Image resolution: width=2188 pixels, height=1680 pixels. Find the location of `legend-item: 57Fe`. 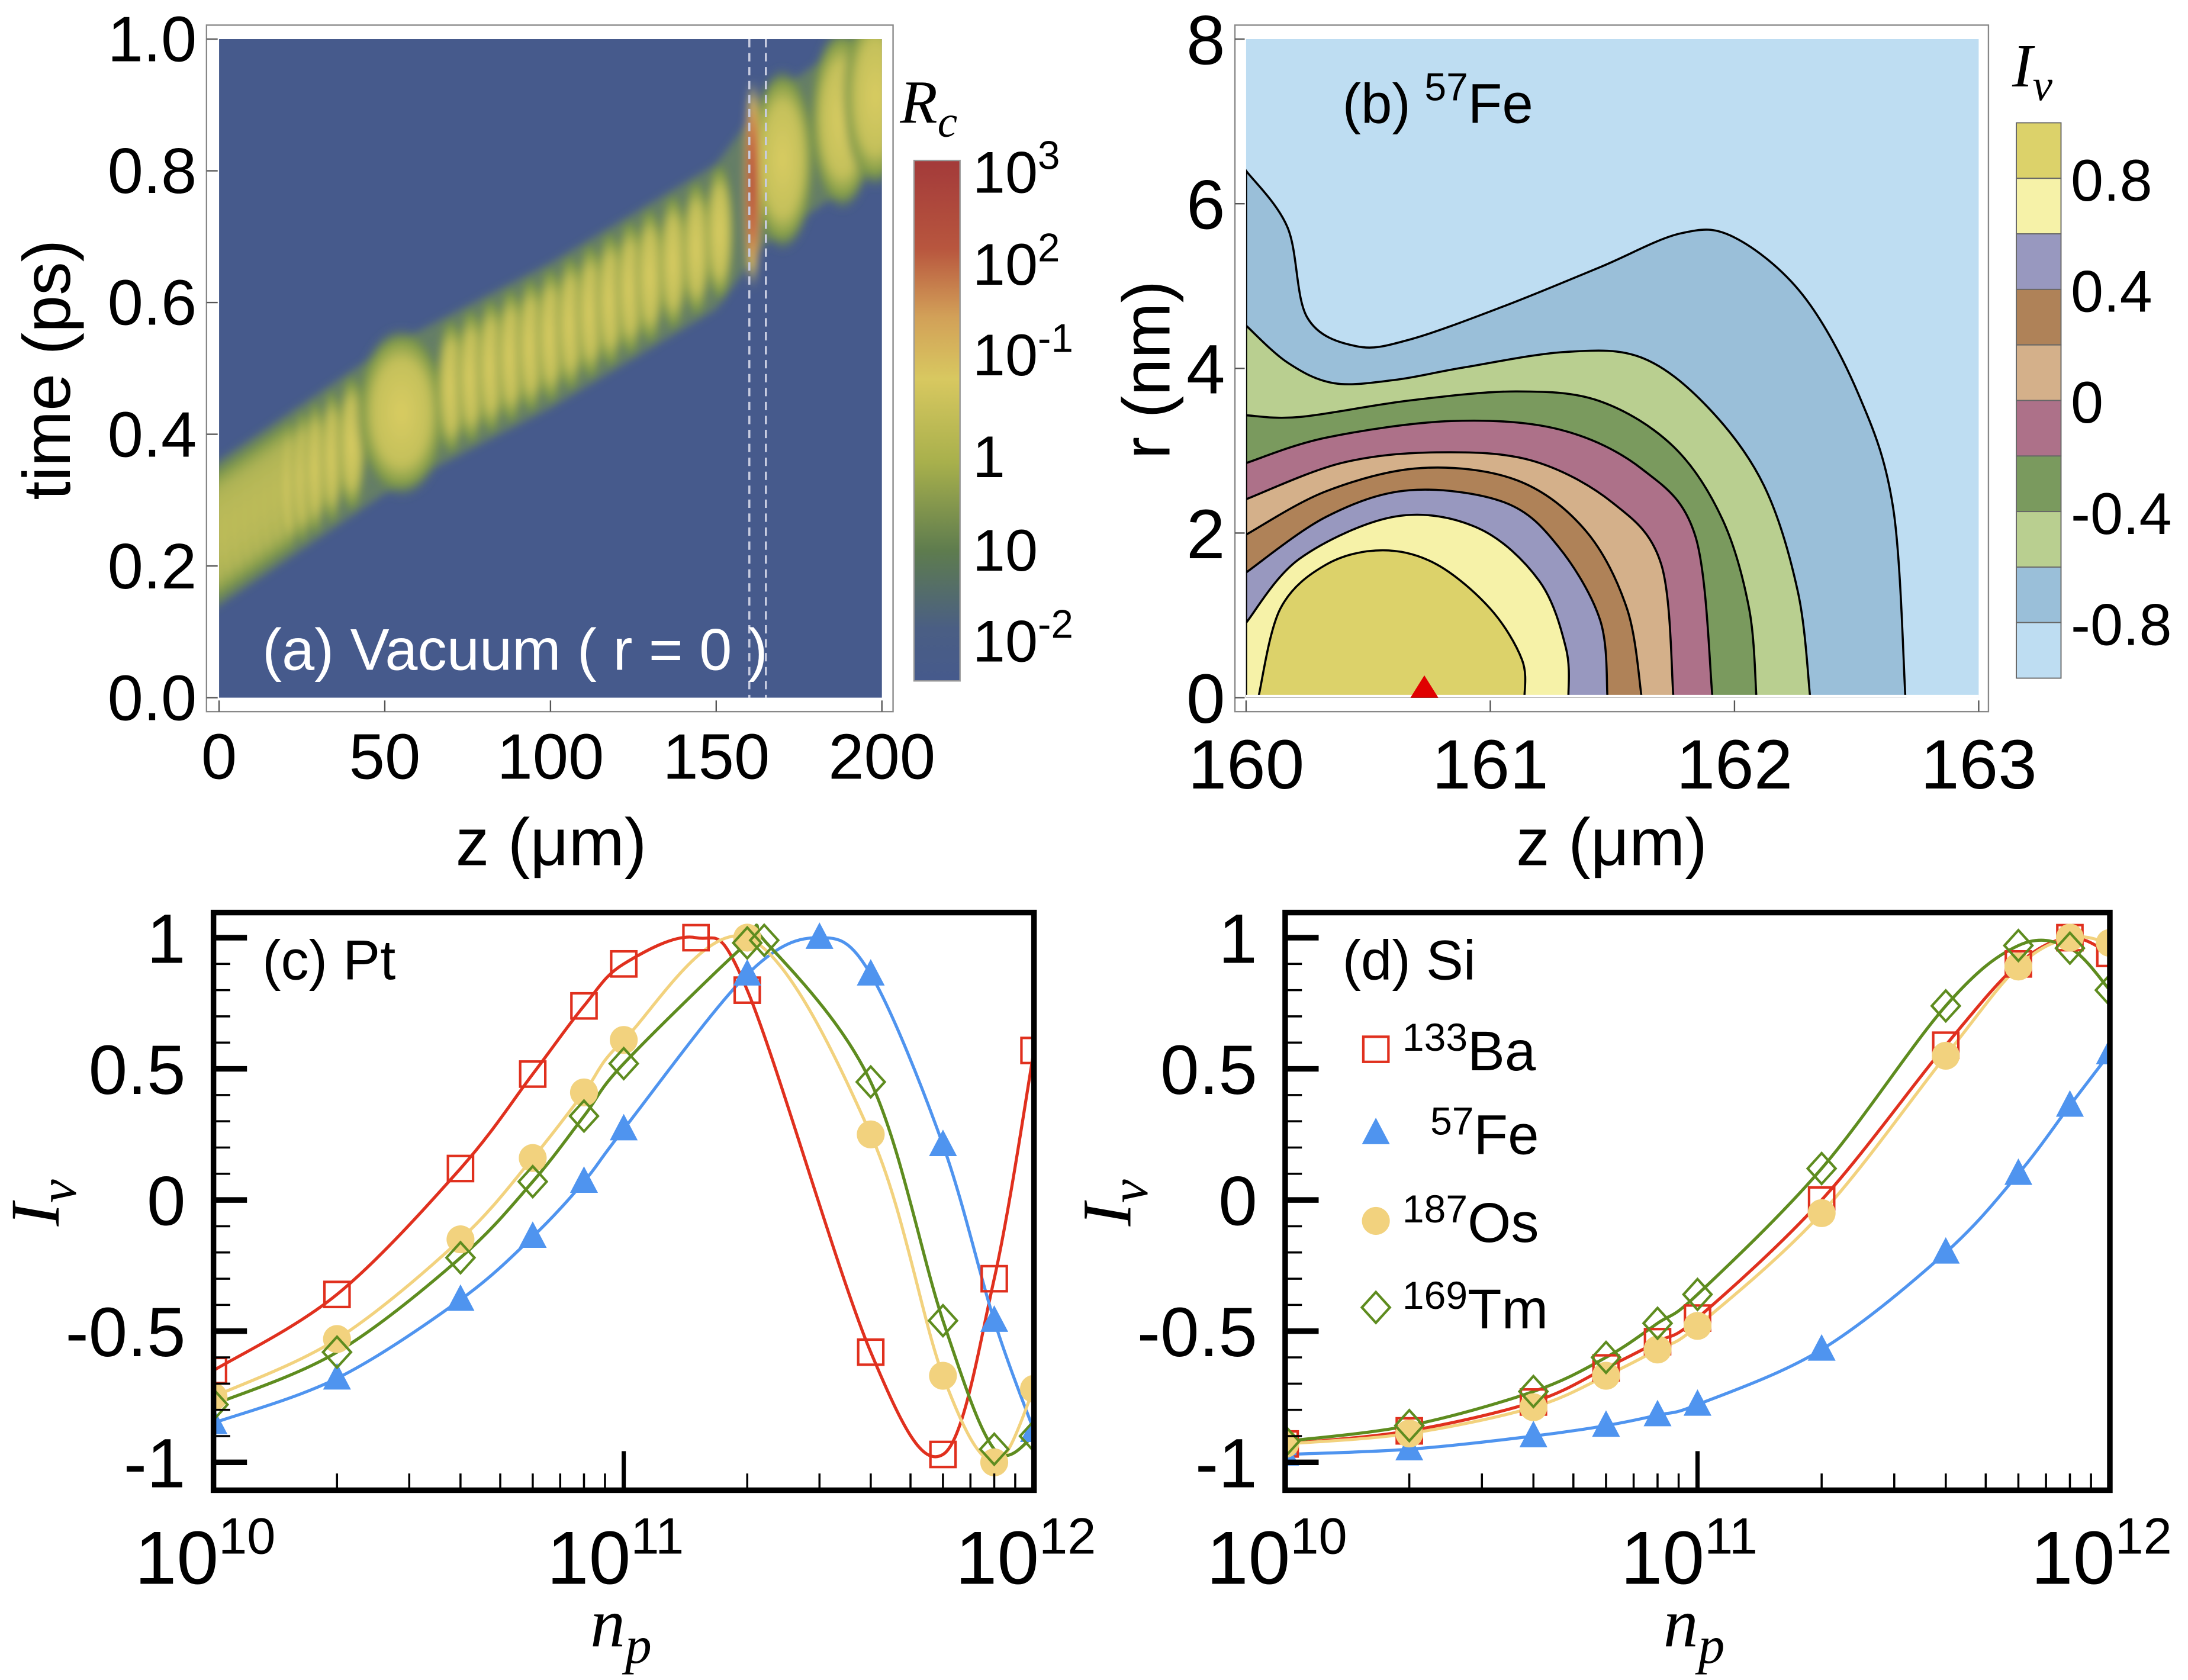

legend-item: 57Fe is located at coordinates (1450, 1132).